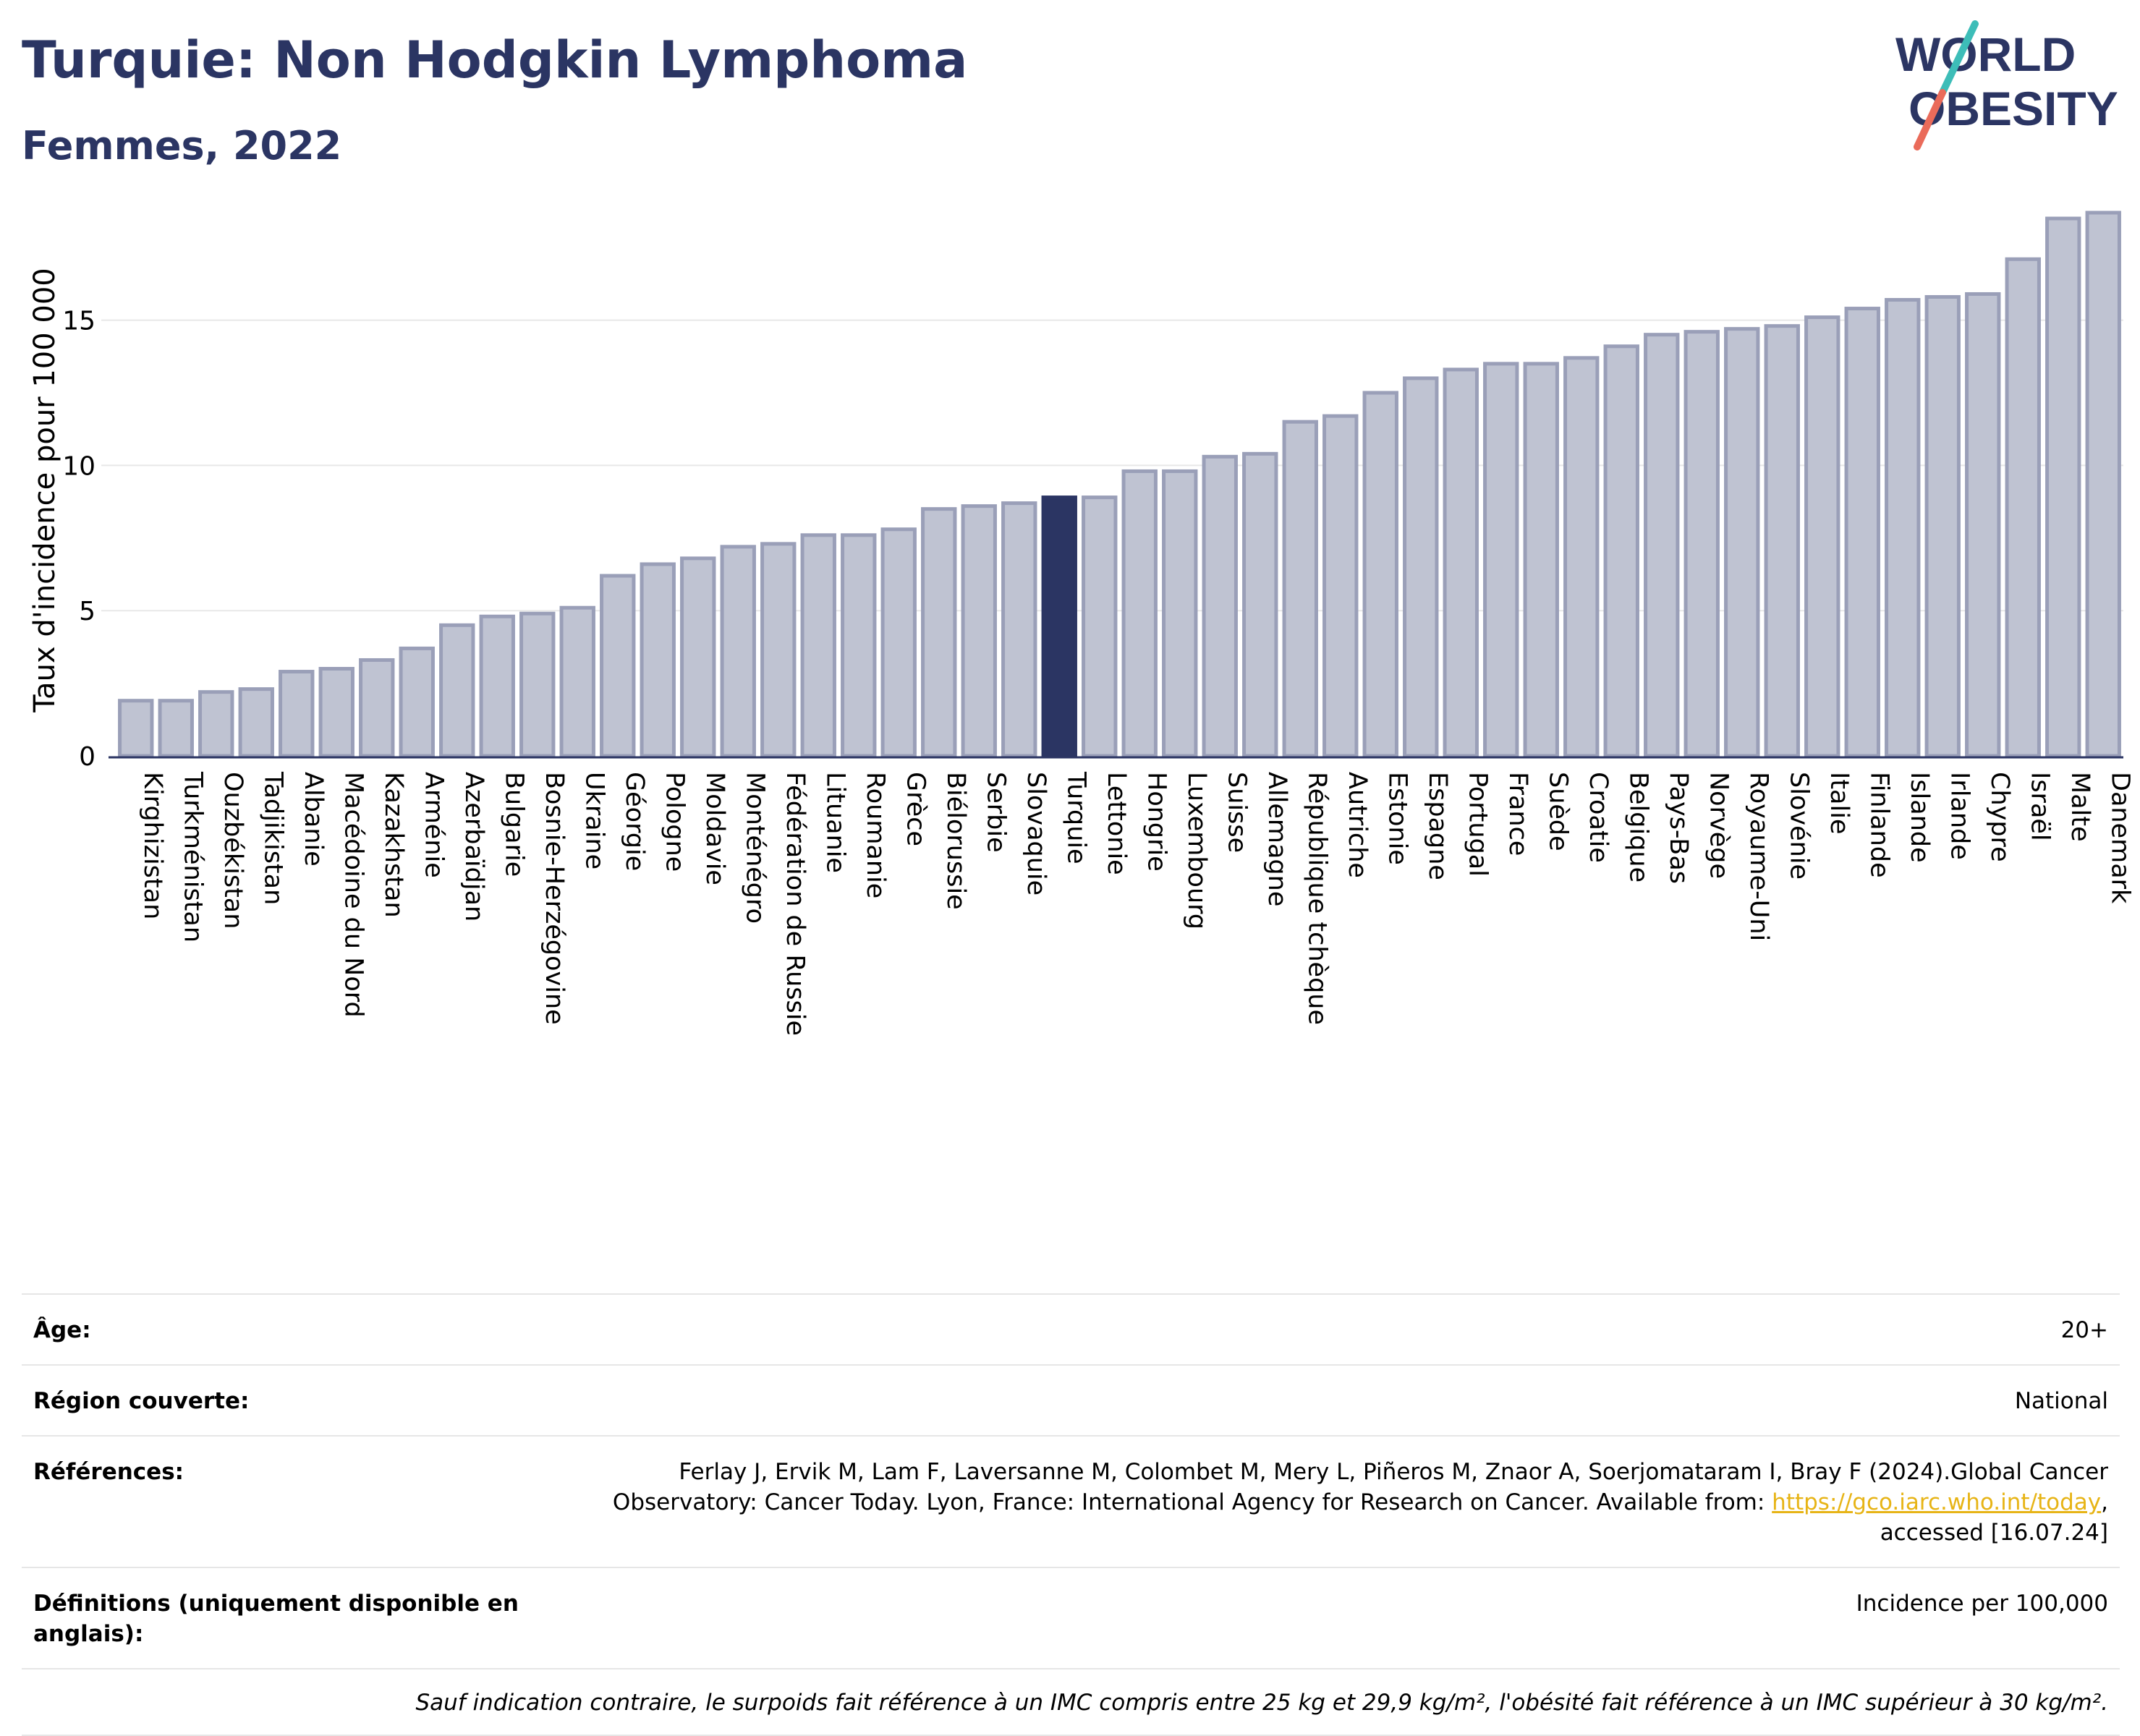 The height and width of the screenshot is (1736, 2140). I want to click on definitions-value: Incidence per 100,000, so click(1982, 1604).